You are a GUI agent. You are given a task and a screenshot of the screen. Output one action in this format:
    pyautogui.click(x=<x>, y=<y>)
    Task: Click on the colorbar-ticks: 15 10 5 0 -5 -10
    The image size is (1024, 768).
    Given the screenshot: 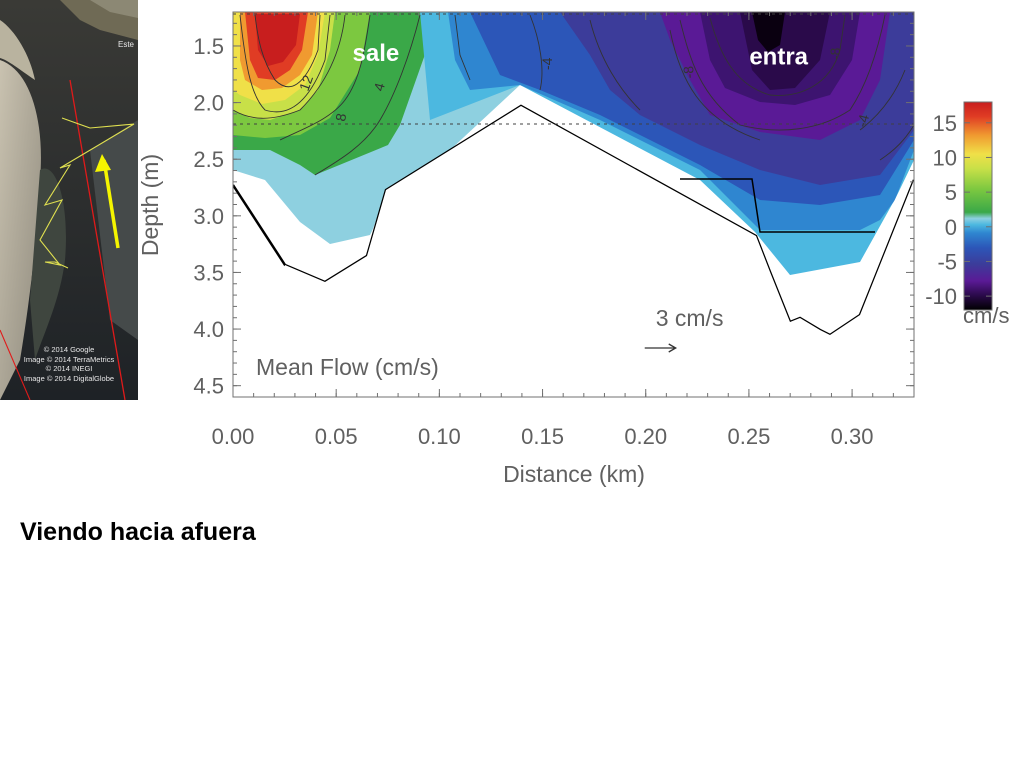 What is the action you would take?
    pyautogui.click(x=958, y=210)
    